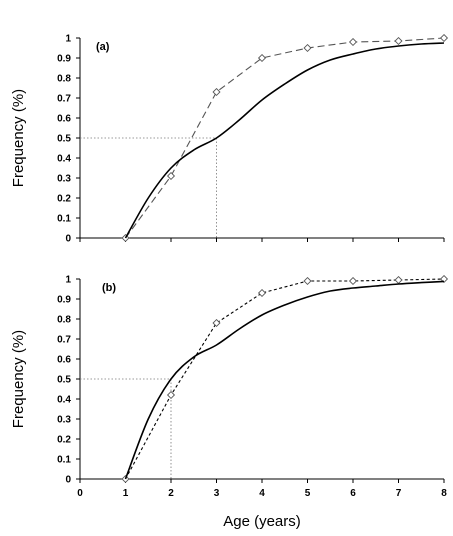  Describe the element at coordinates (64, 320) in the screenshot. I see `panel-b-y-tick-label: 0.8` at that location.